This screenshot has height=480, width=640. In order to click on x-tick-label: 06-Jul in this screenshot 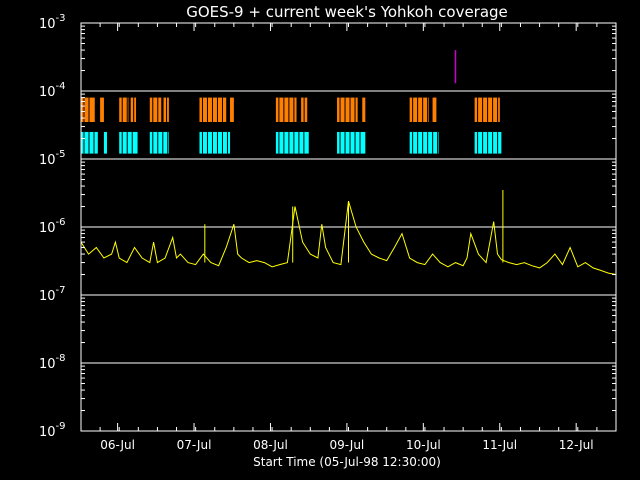, I will do `click(117, 445)`.